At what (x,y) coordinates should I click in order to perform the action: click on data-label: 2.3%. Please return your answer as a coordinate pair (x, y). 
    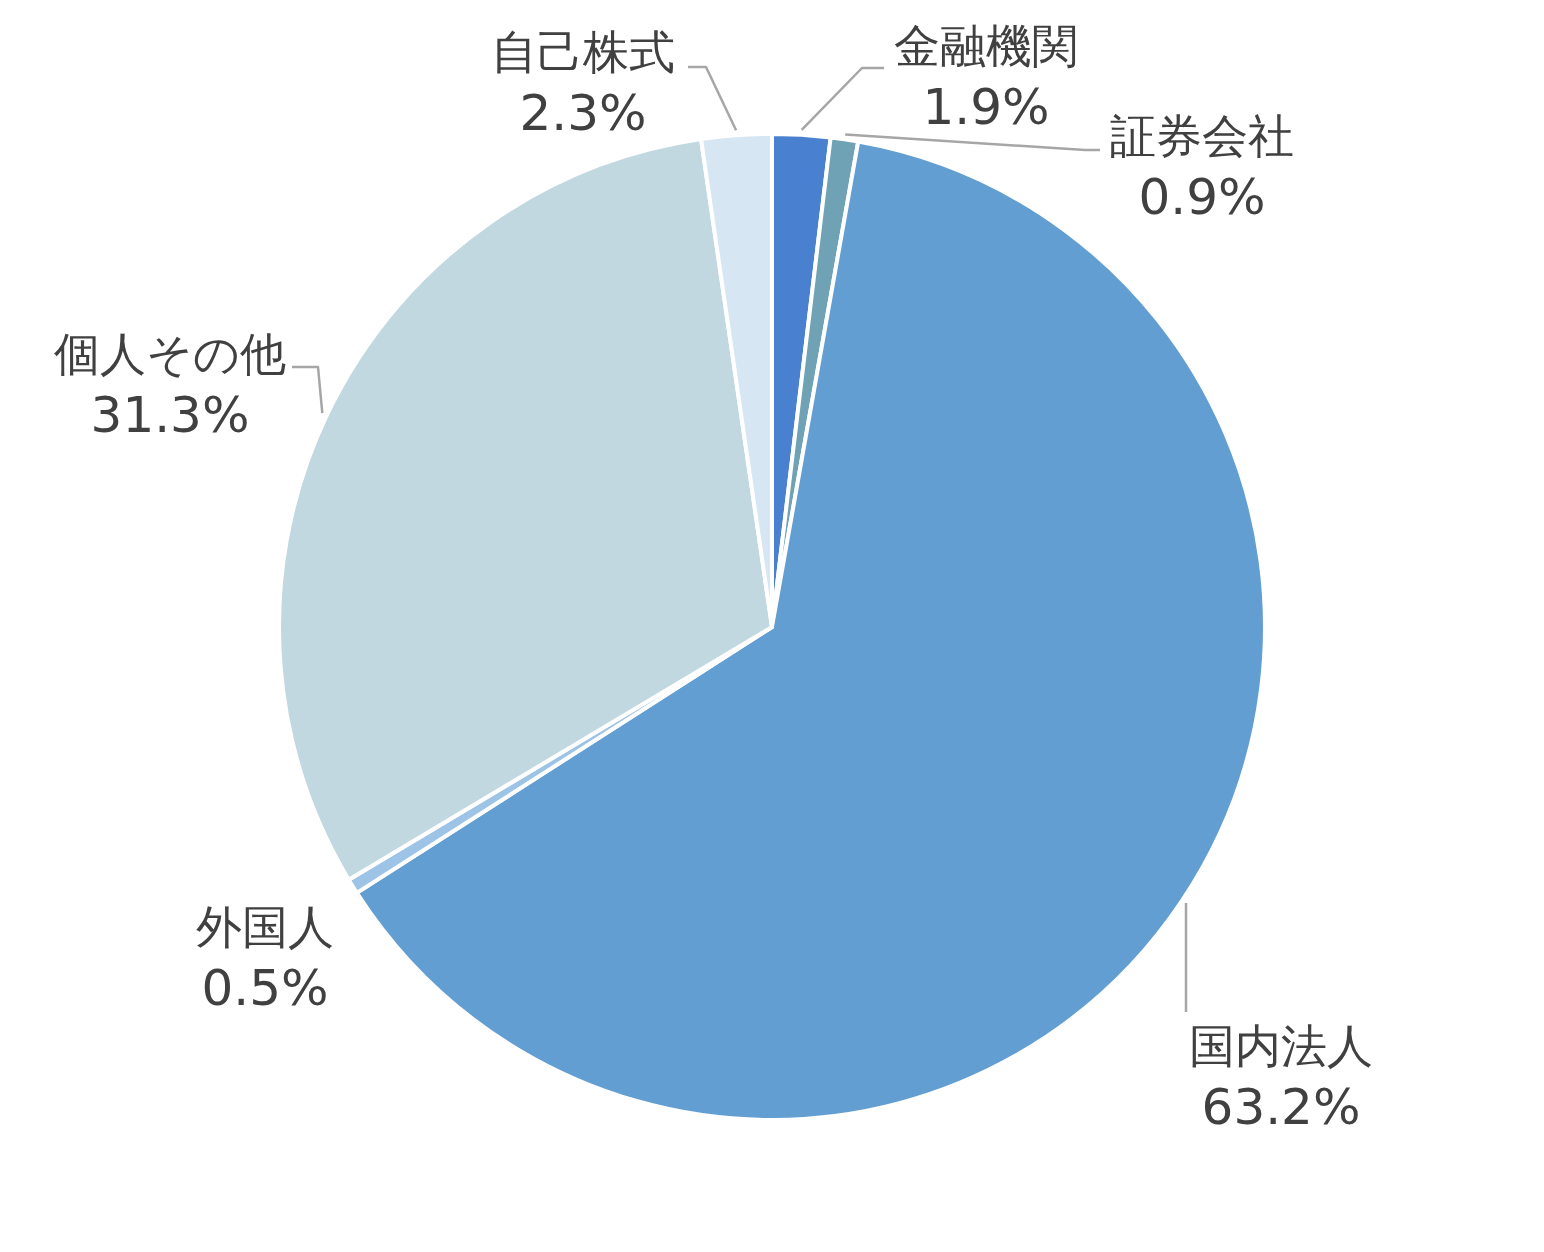
    Looking at the image, I should click on (583, 113).